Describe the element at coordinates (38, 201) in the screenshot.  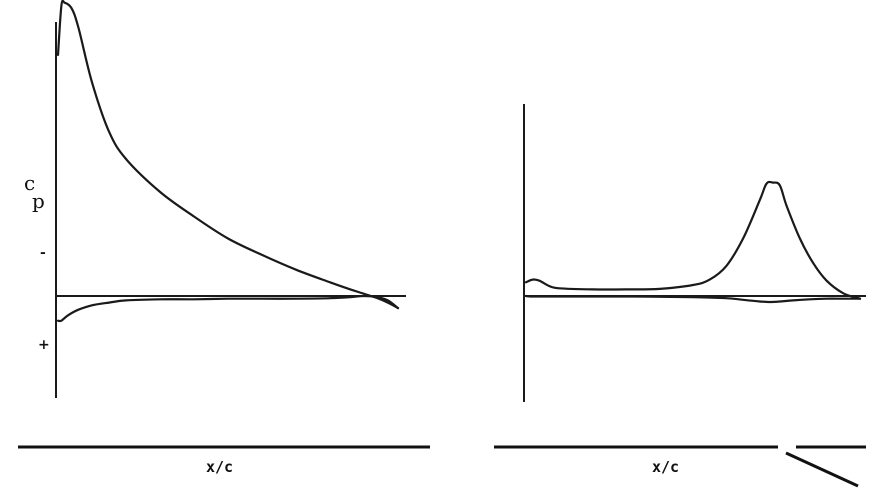
I see `left-y-label-sub: p` at that location.